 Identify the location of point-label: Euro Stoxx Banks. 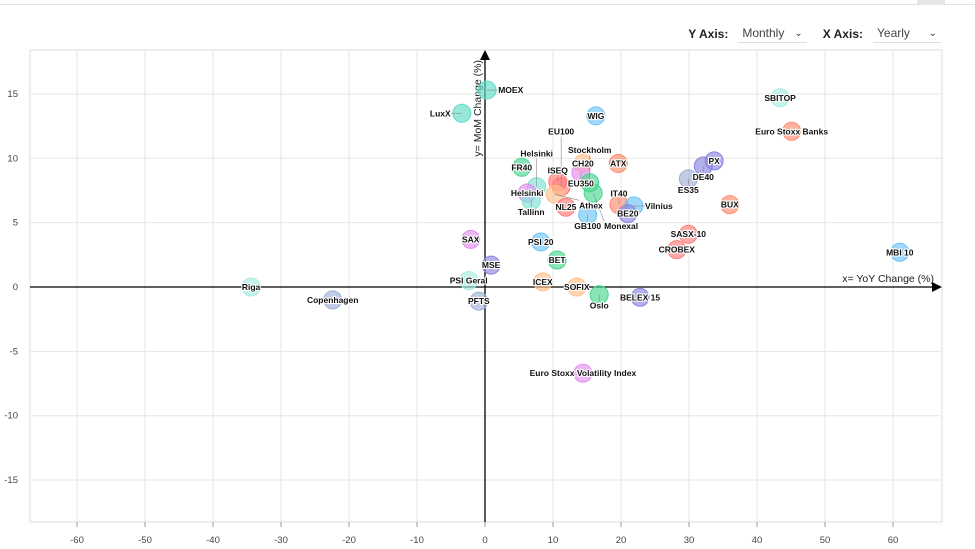
(791, 131).